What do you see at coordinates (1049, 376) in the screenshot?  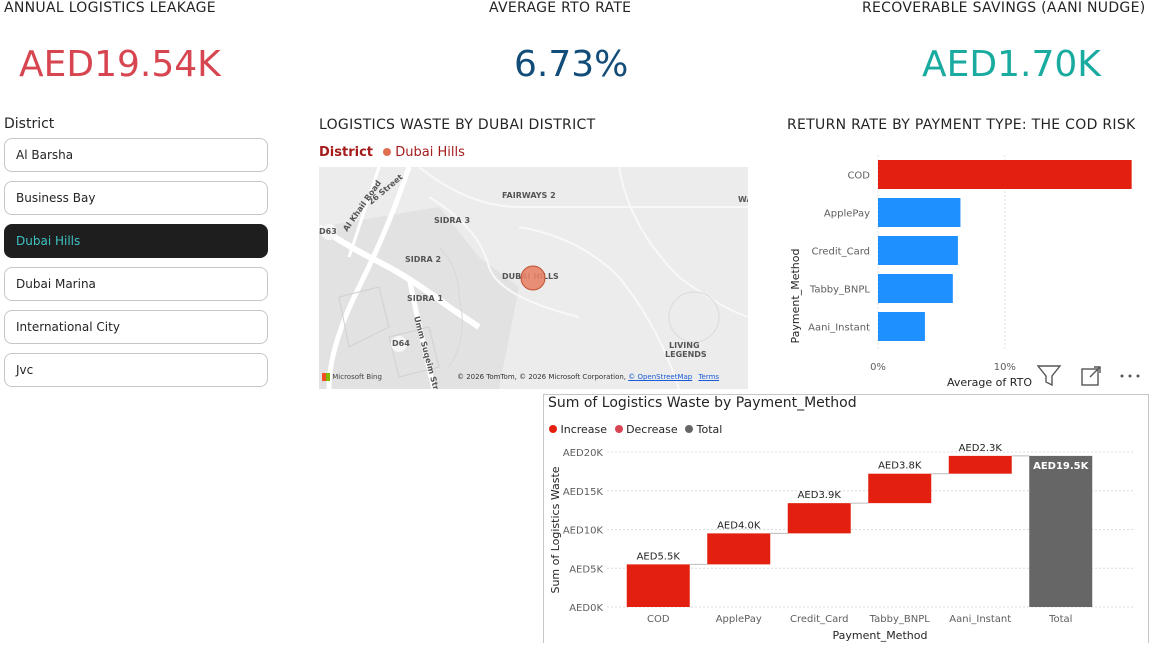 I see `filter-icon` at bounding box center [1049, 376].